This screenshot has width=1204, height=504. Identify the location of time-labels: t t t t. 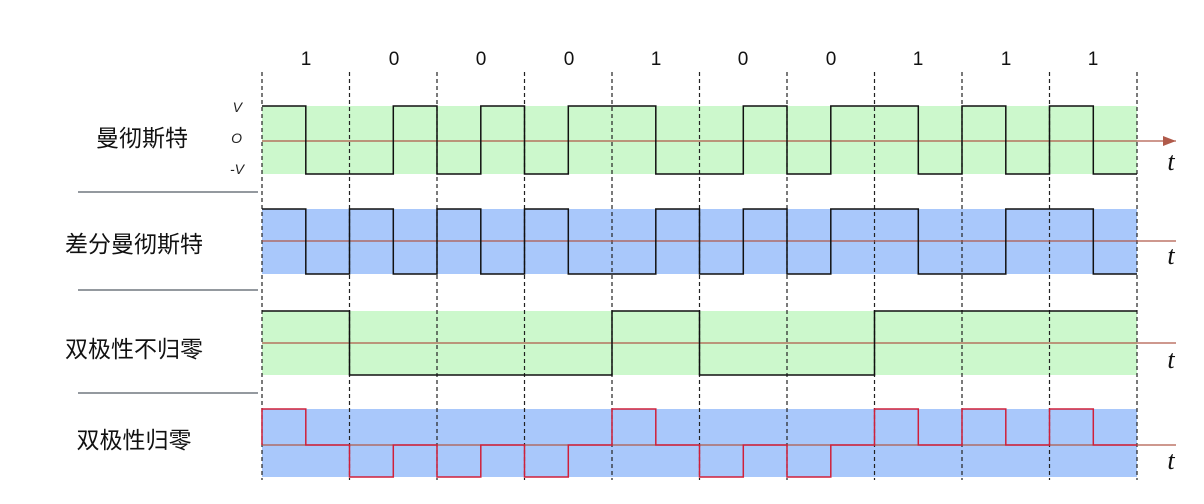
(1171, 311).